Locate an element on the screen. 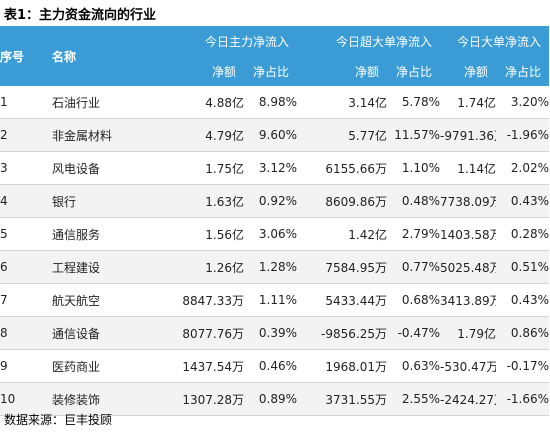  cell-main-ratio: 0.92% is located at coordinates (271, 201).